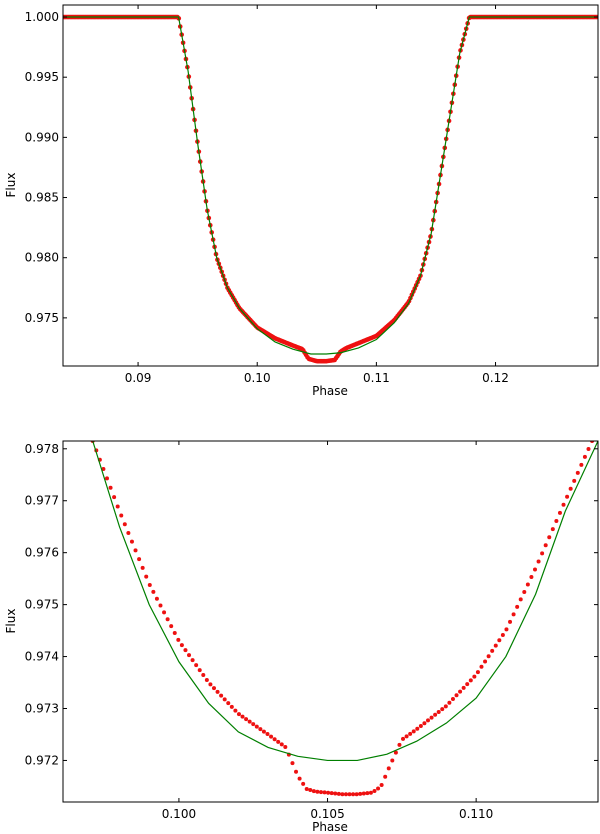 This screenshot has height=834, width=600. I want to click on x-tick-label: 0.09, so click(138, 378).